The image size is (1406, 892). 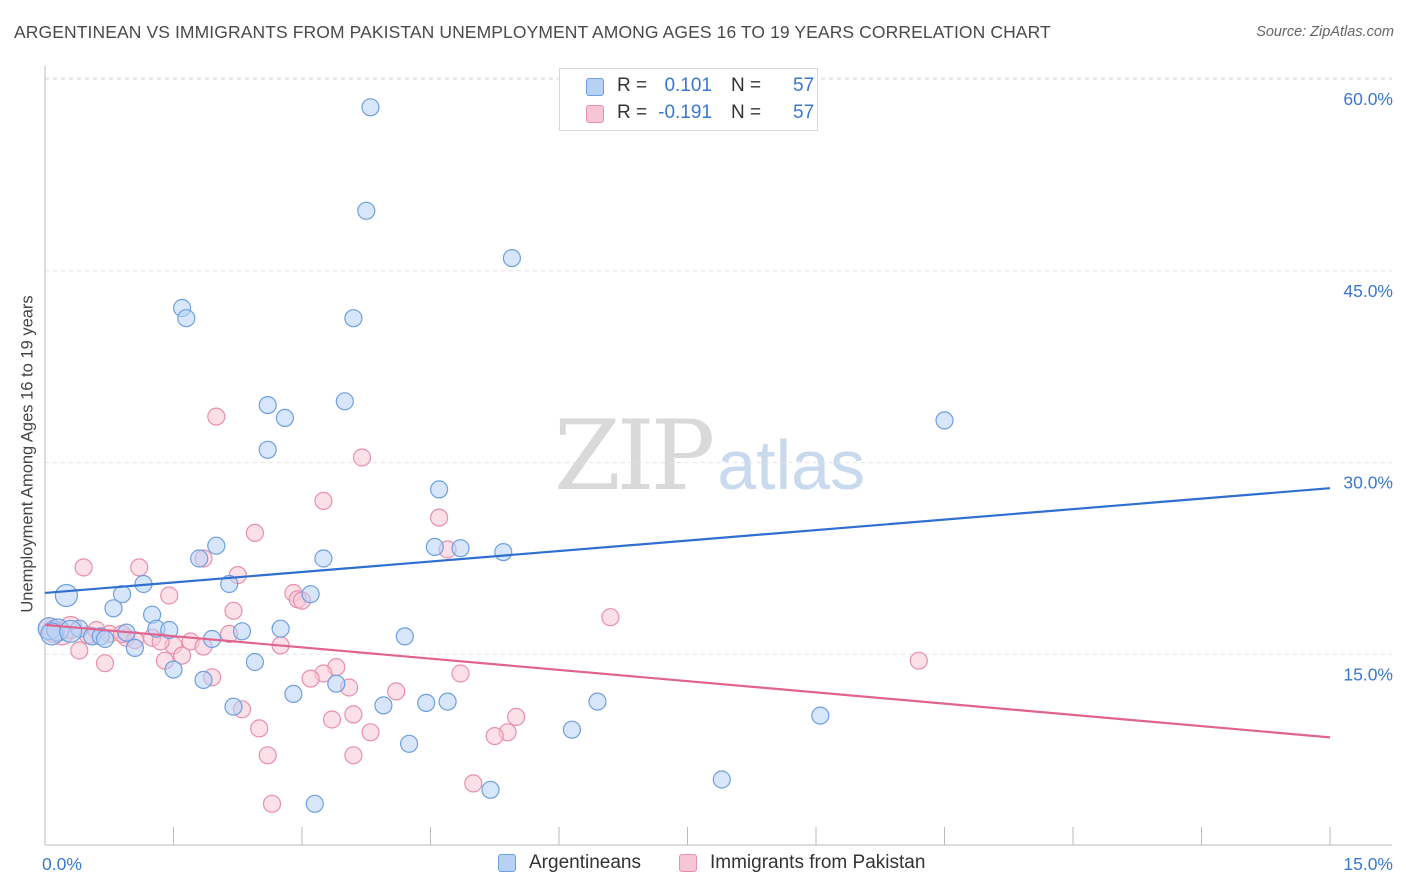 What do you see at coordinates (688, 863) in the screenshot?
I see `bottom-legend-swatch-pink` at bounding box center [688, 863].